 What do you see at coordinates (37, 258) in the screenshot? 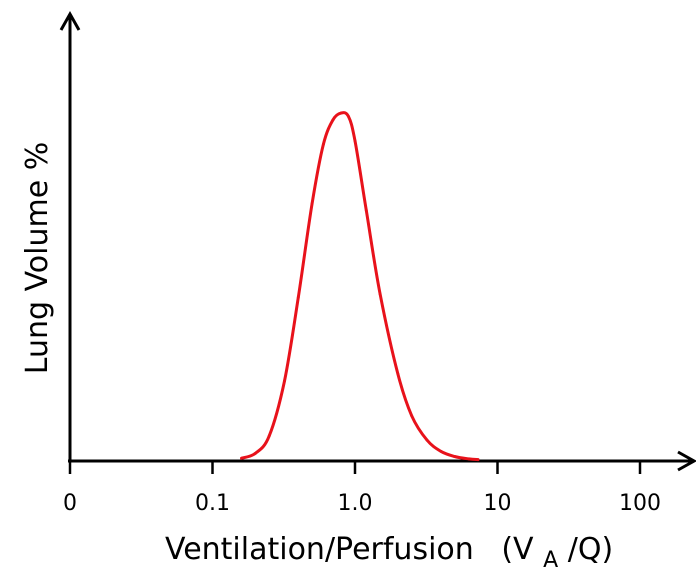
I see `y-axis-label: Lung Volume %` at bounding box center [37, 258].